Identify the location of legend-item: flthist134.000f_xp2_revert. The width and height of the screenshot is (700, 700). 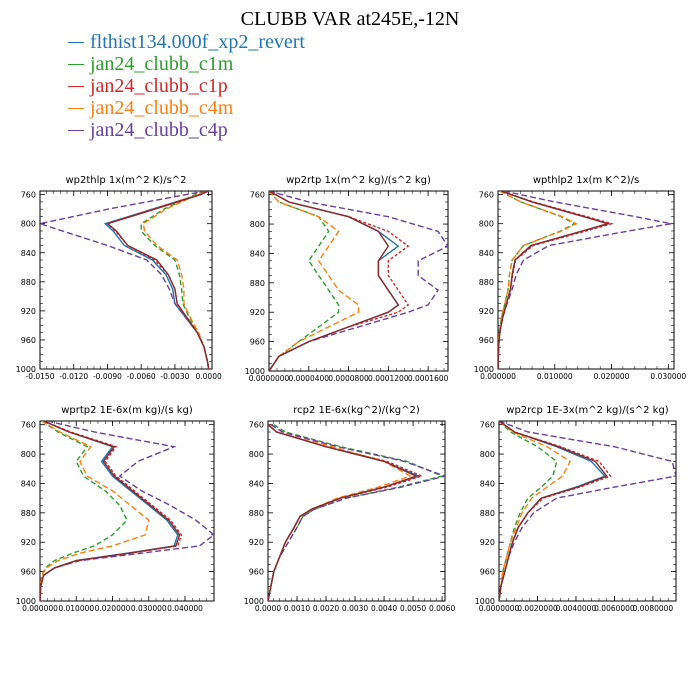
(186, 42).